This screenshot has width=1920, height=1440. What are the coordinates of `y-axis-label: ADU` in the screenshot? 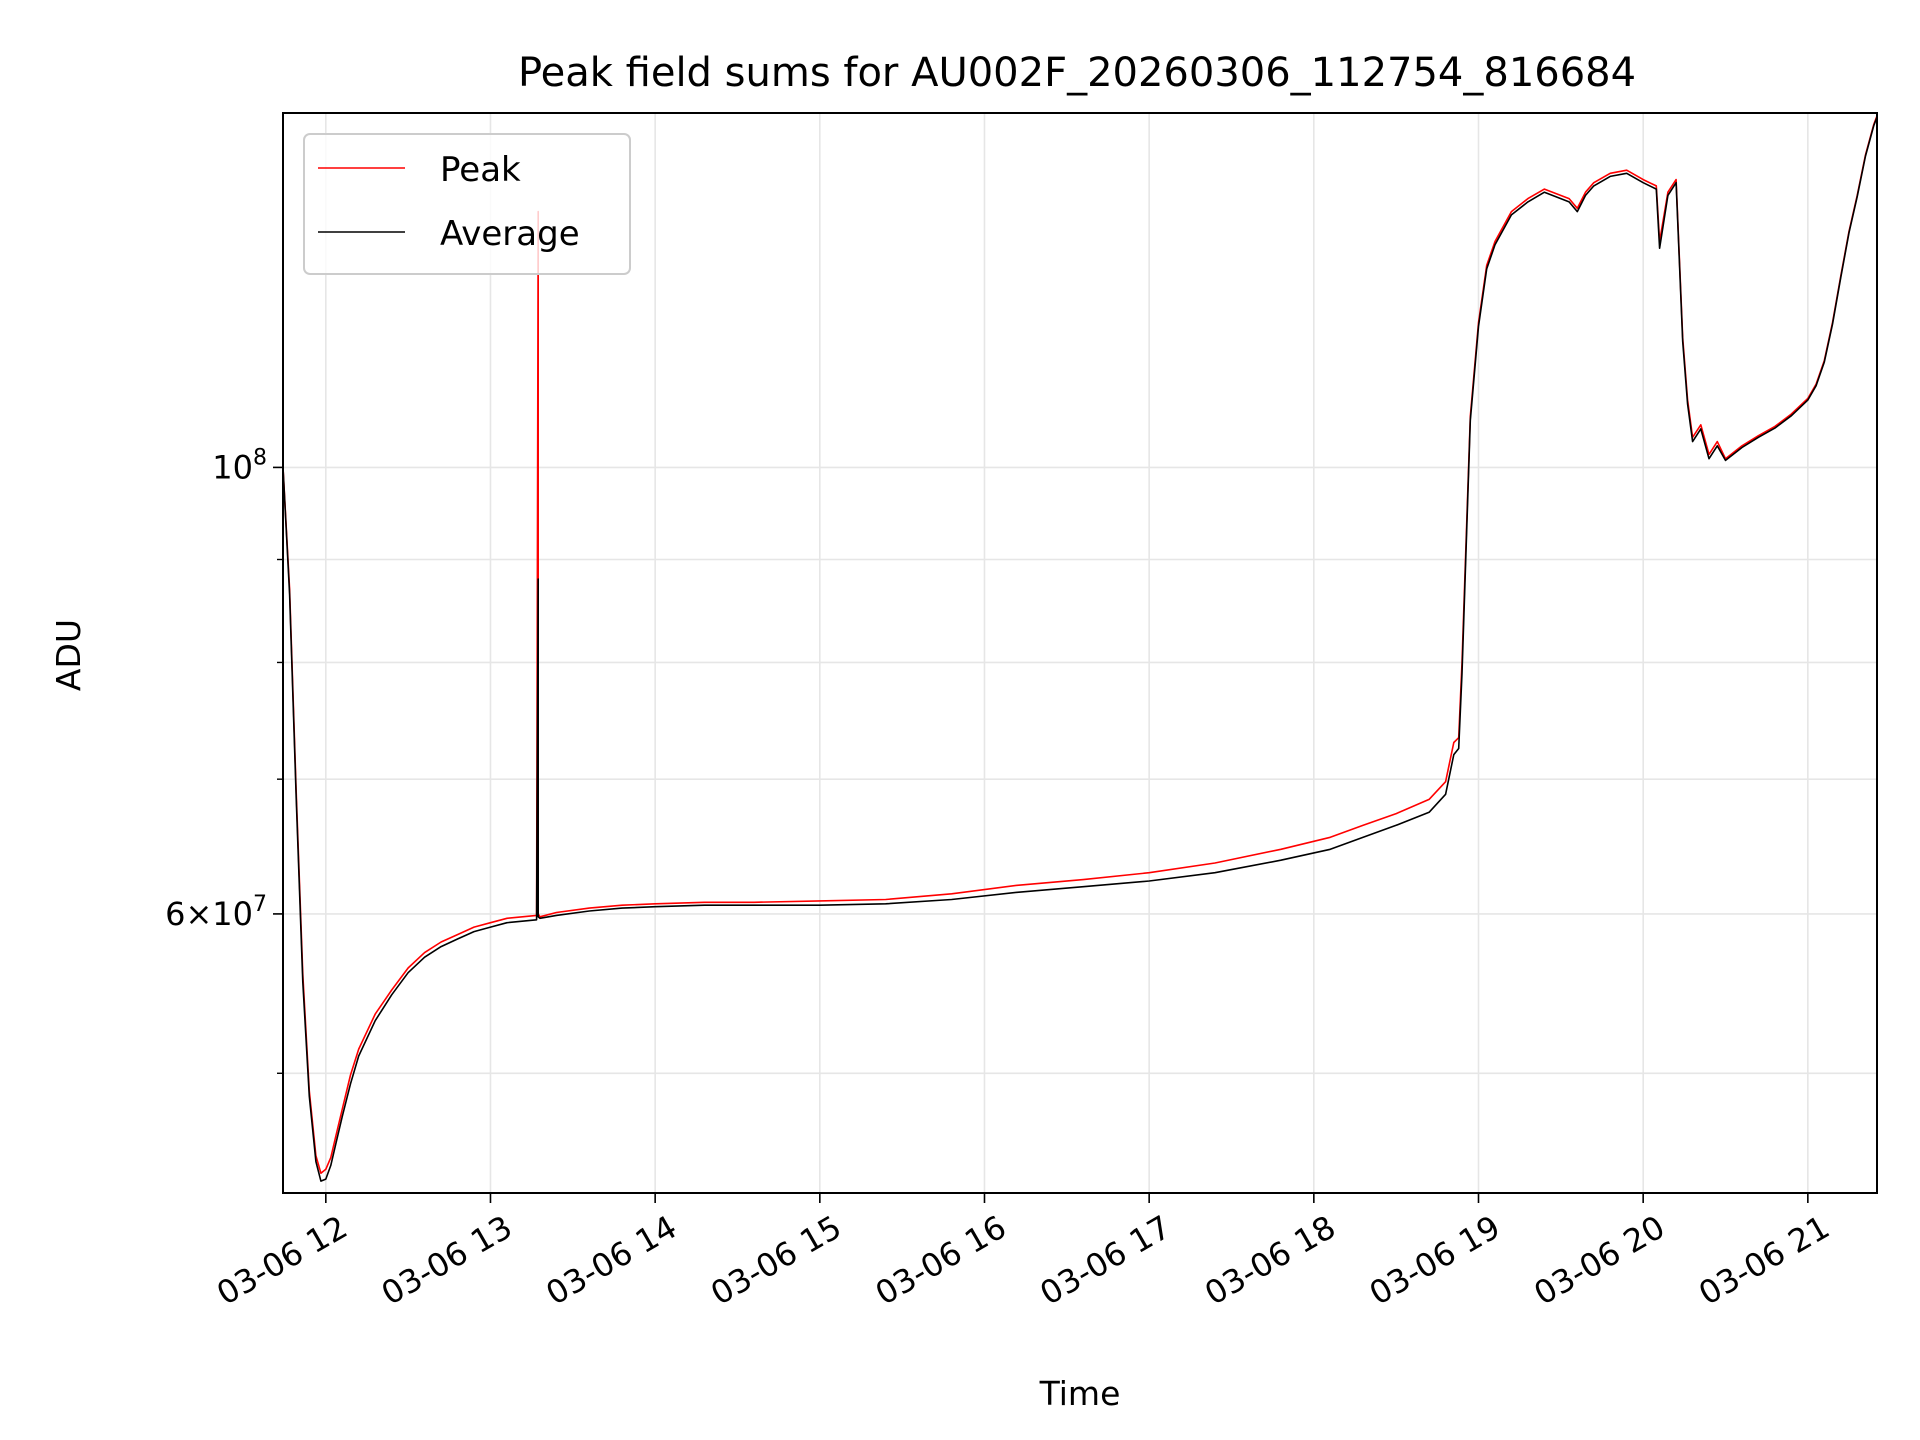 It's located at (68, 655).